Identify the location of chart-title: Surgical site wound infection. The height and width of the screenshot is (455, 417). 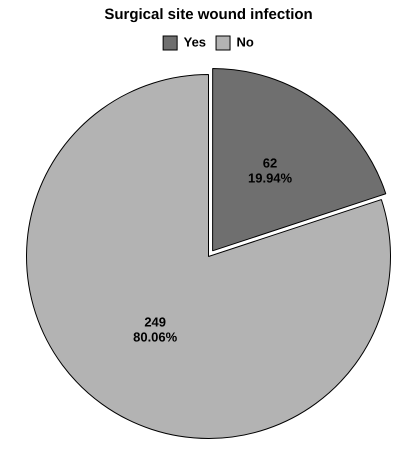
(208, 15).